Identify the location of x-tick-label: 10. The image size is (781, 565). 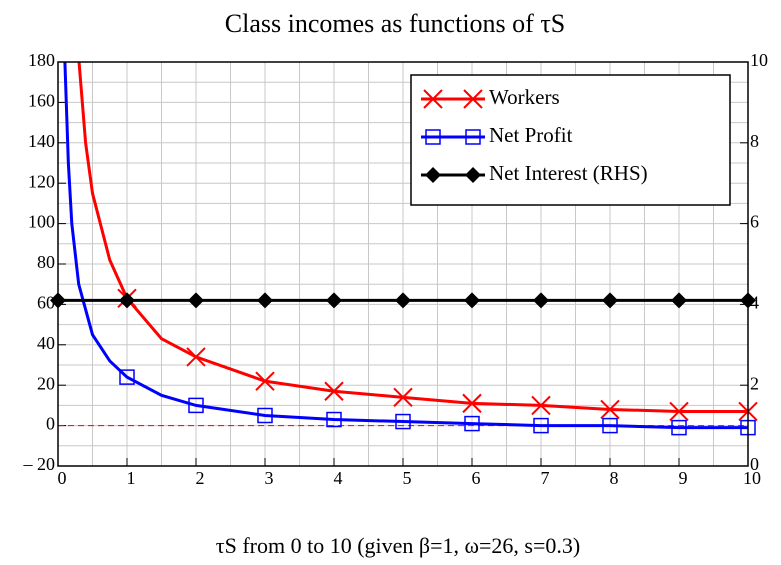
(752, 478).